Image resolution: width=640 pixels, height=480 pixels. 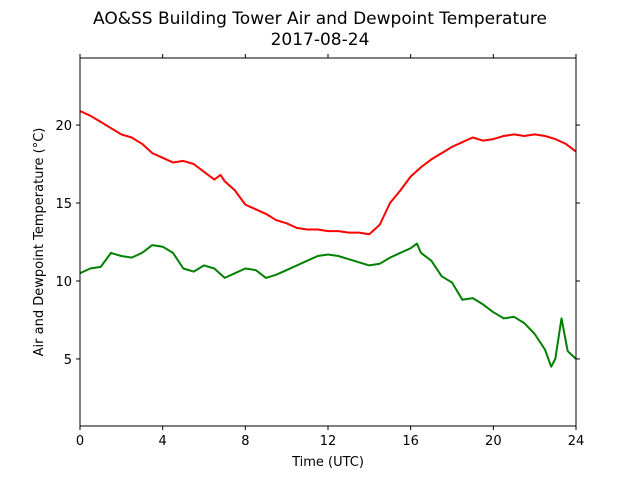 I want to click on x-tick-label: 12, so click(x=328, y=441).